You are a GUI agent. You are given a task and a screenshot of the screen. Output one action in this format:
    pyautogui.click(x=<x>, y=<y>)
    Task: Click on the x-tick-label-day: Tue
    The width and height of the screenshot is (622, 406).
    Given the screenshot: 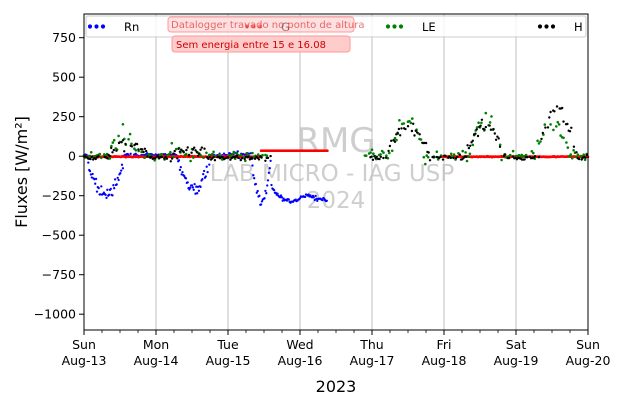 What is the action you would take?
    pyautogui.click(x=227, y=344)
    